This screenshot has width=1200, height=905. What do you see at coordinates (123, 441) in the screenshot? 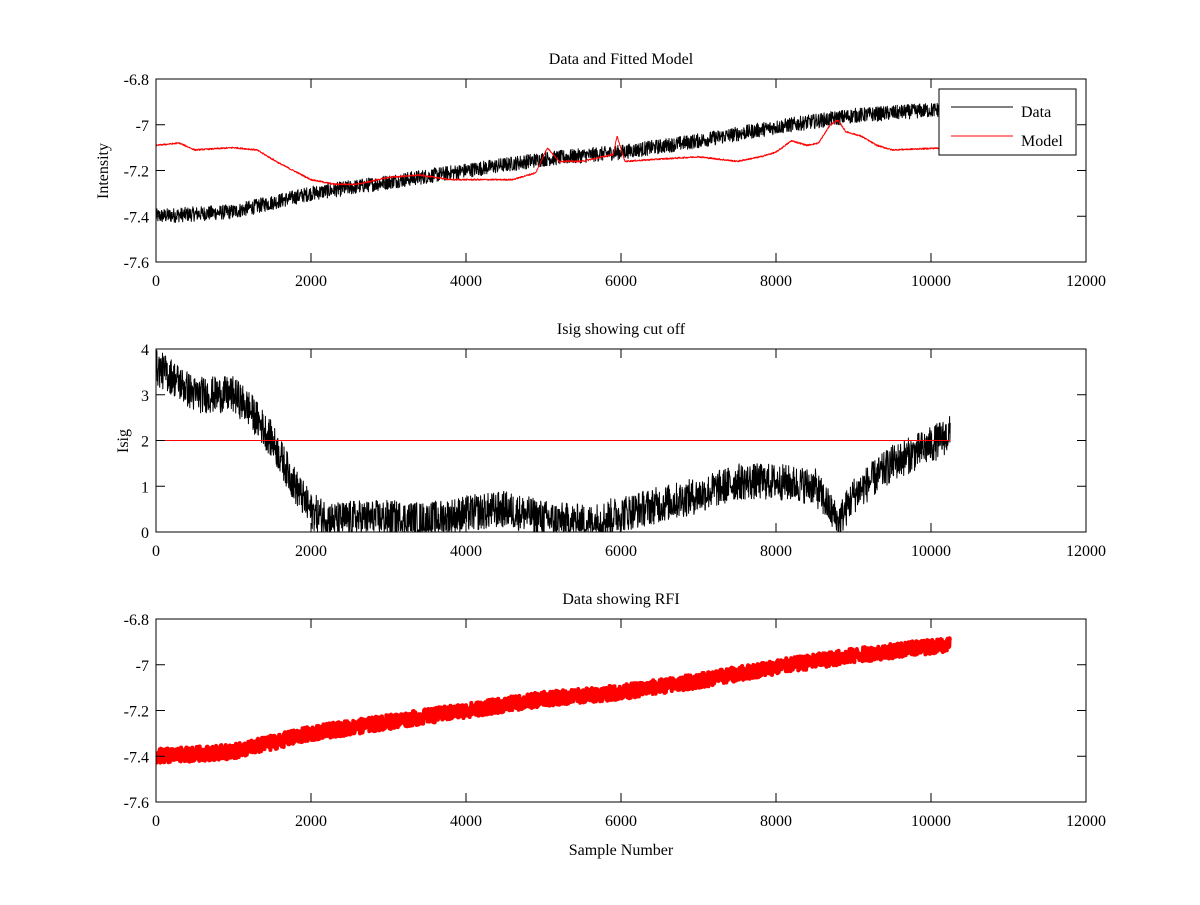
I see `y-axis-label: Isig` at bounding box center [123, 441].